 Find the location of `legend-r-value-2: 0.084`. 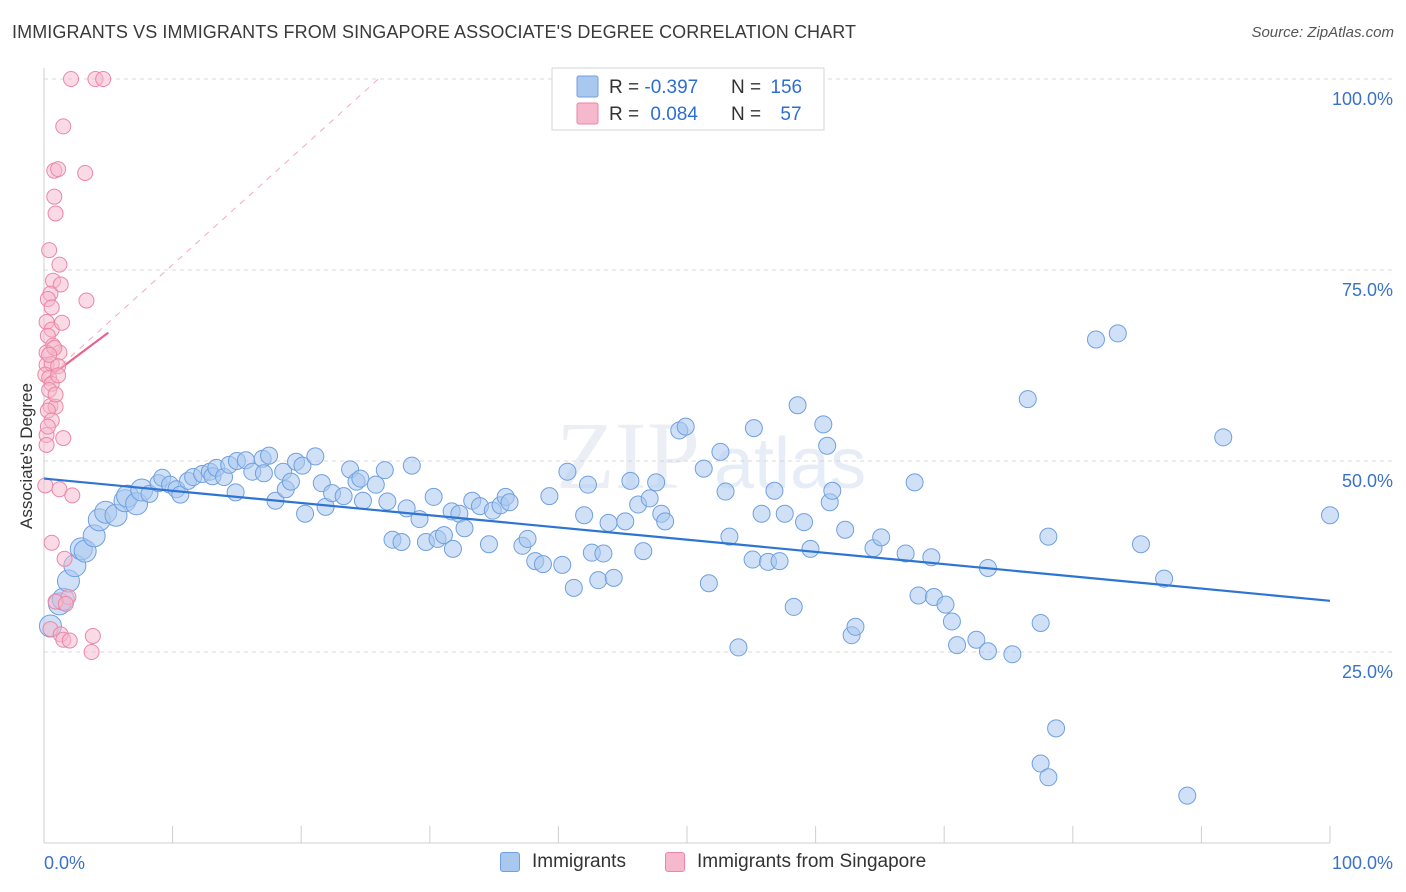

legend-r-value-2: 0.084 is located at coordinates (674, 114).